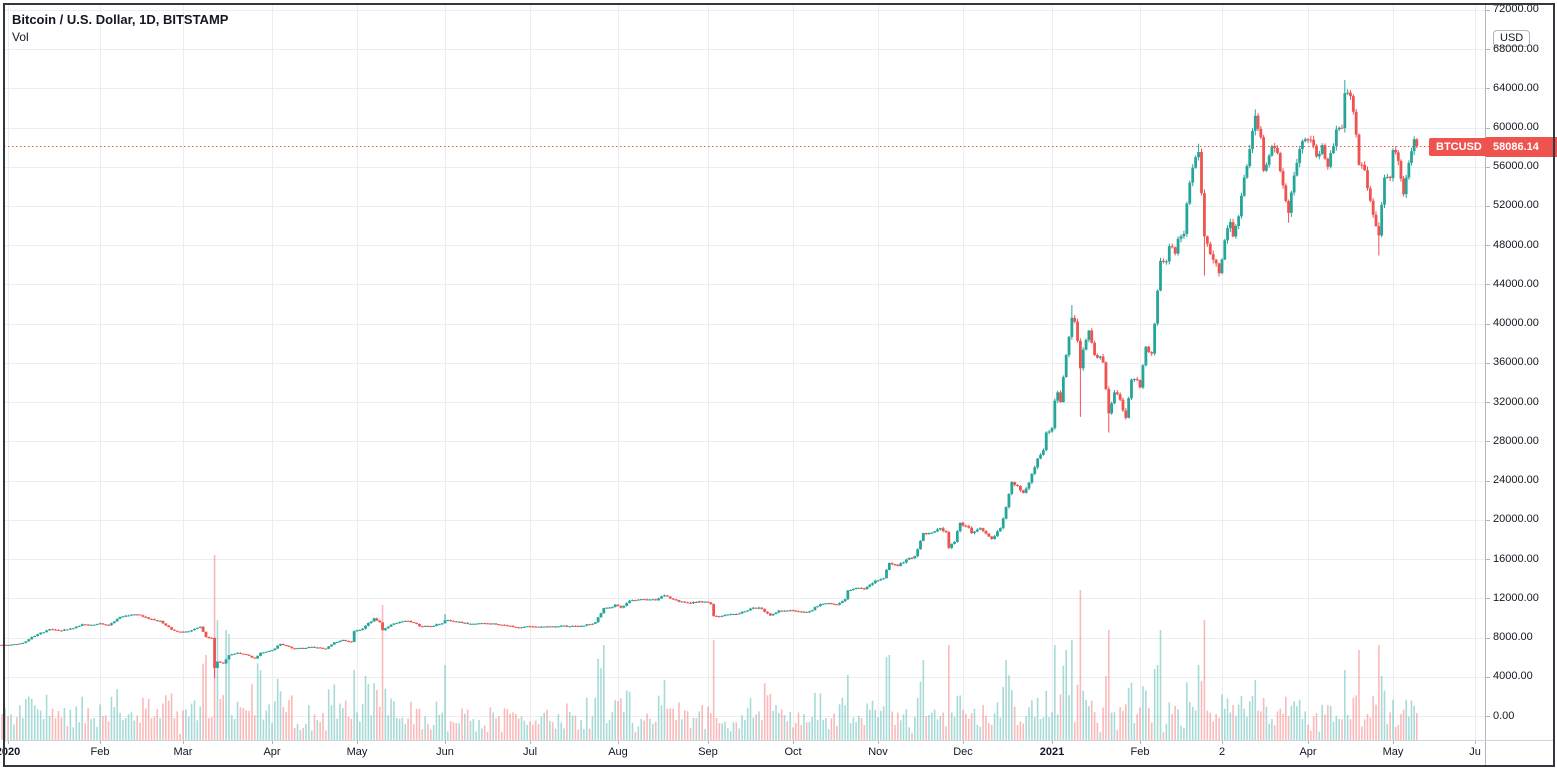  Describe the element at coordinates (1459, 147) in the screenshot. I see `symbol-price-flag: BTCUSD` at that location.